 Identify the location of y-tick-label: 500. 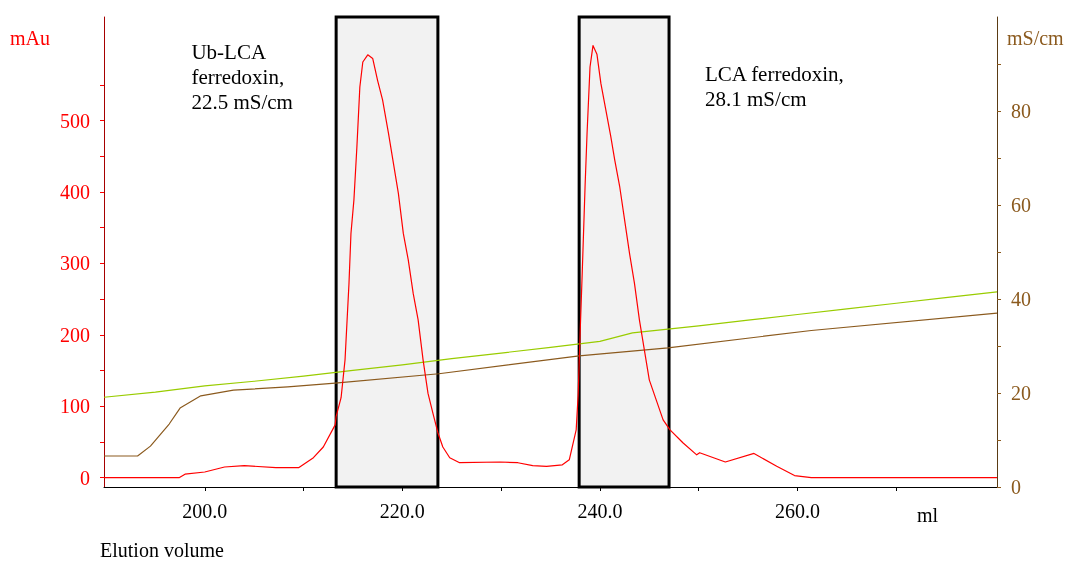
(75, 120).